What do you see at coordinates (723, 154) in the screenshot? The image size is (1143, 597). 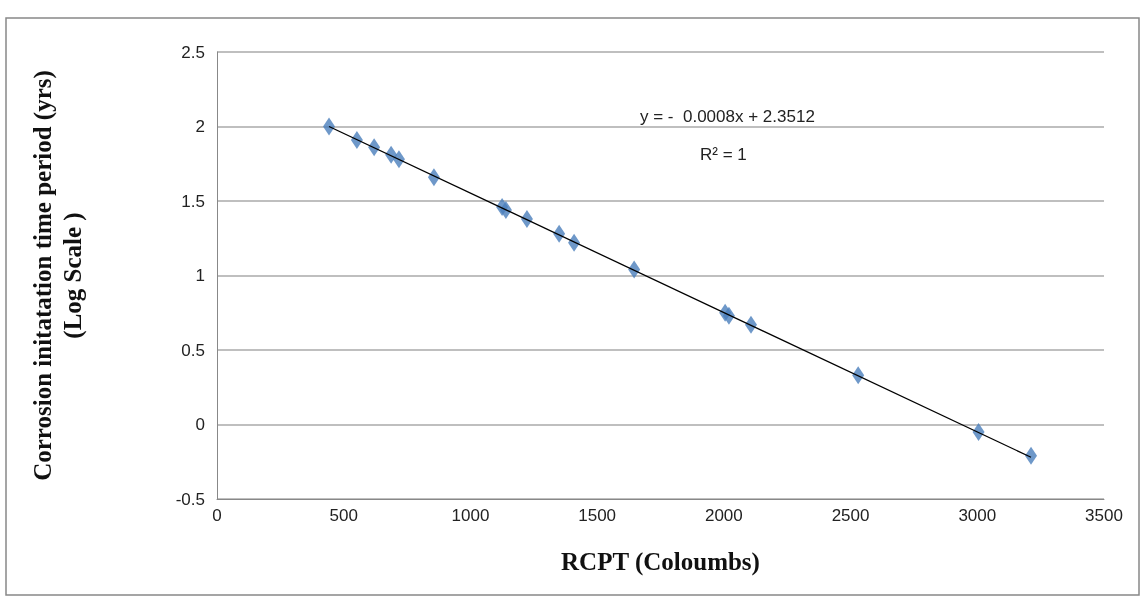 I see `annotation: R² = 1` at bounding box center [723, 154].